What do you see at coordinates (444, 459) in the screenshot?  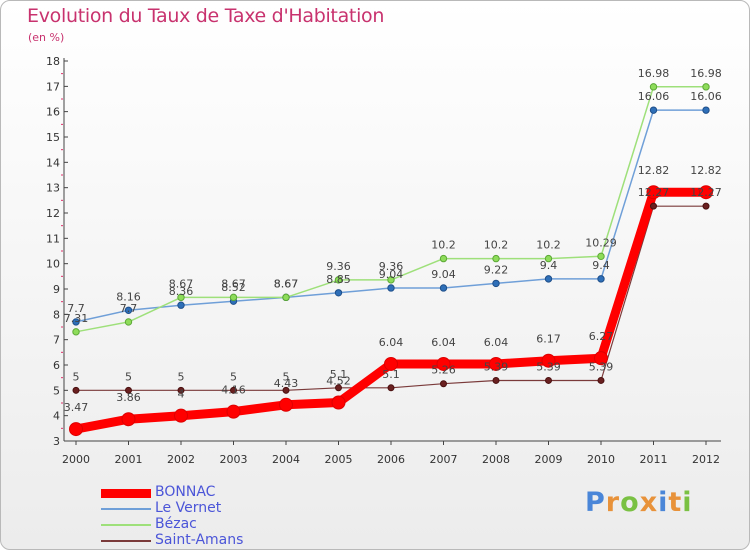 I see `x-tick-label: 2007` at bounding box center [444, 459].